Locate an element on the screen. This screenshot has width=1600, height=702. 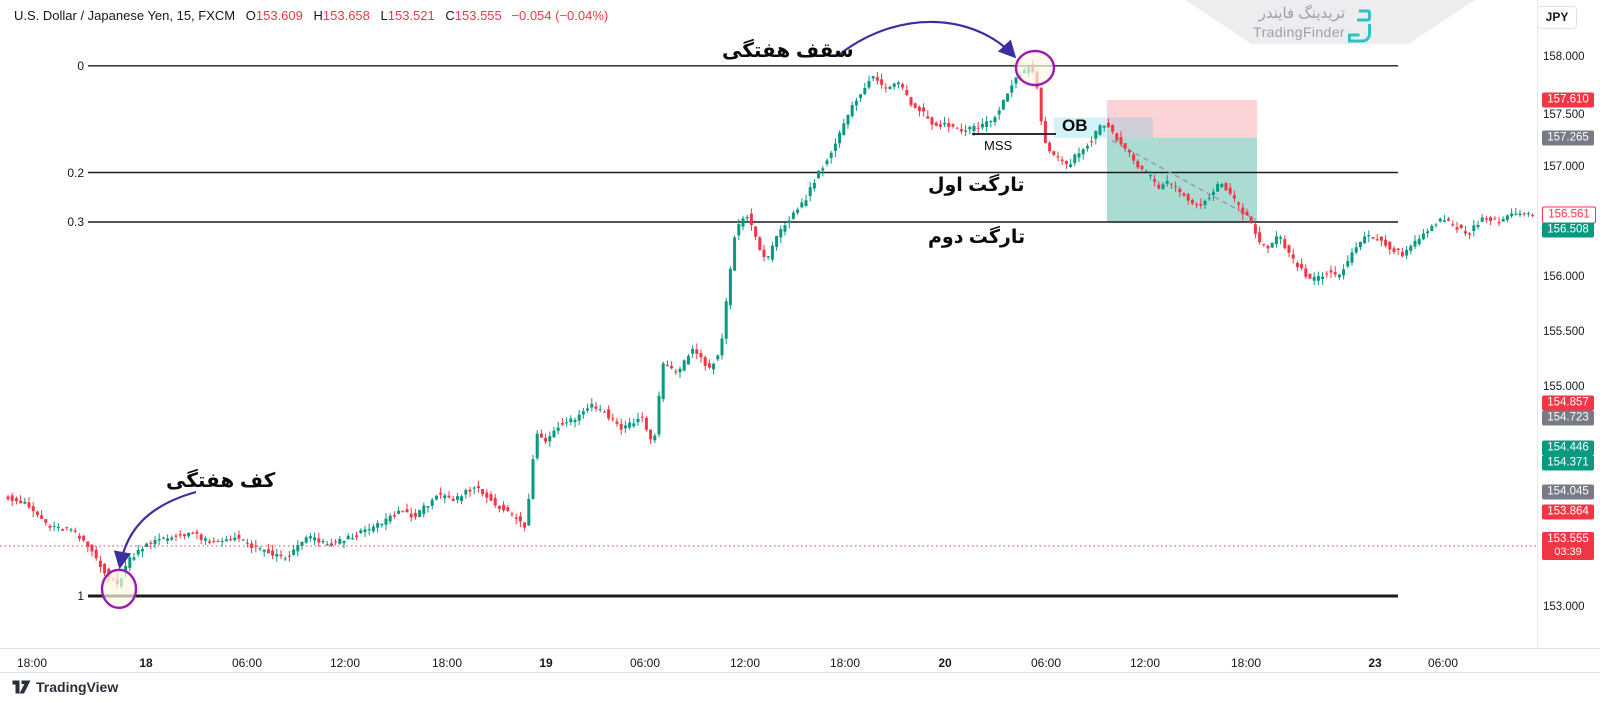
currency-button: JPY is located at coordinates (1557, 17).